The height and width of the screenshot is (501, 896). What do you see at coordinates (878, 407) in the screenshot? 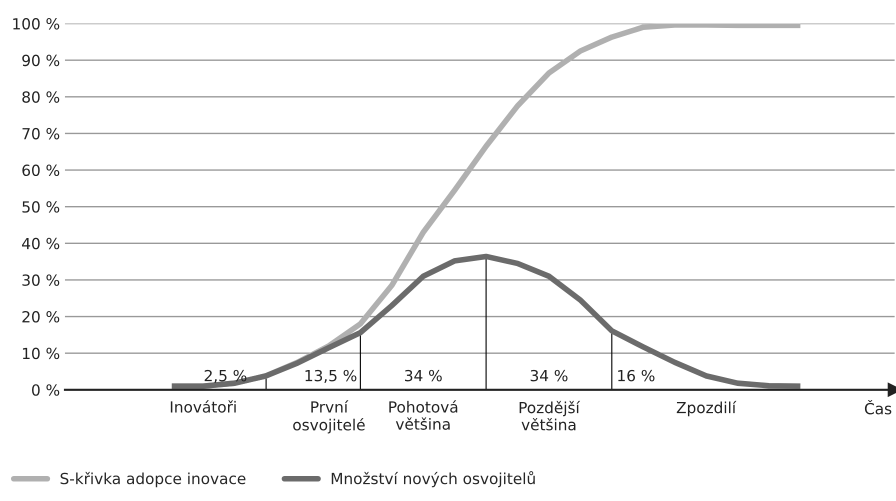
I see `x-axis-title: Čas` at bounding box center [878, 407].